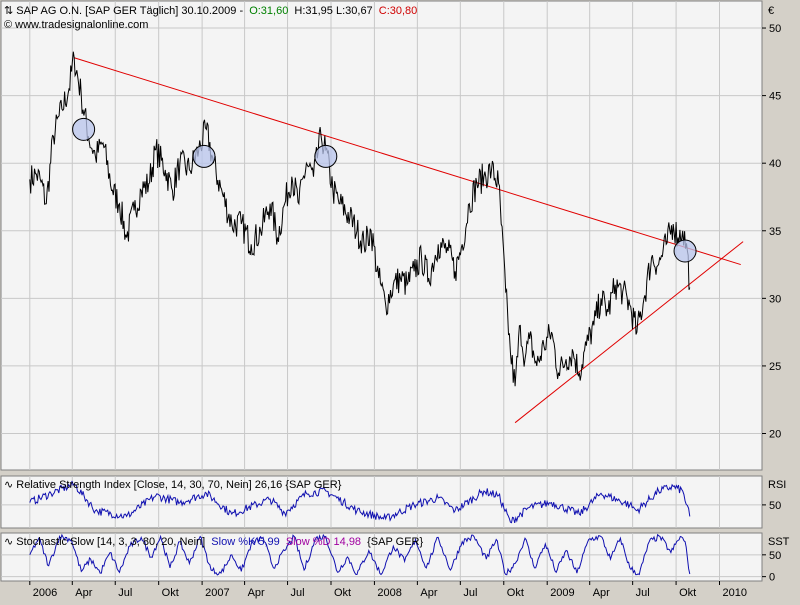 Image resolution: width=800 pixels, height=605 pixels. I want to click on rsi-line, so click(360, 502).